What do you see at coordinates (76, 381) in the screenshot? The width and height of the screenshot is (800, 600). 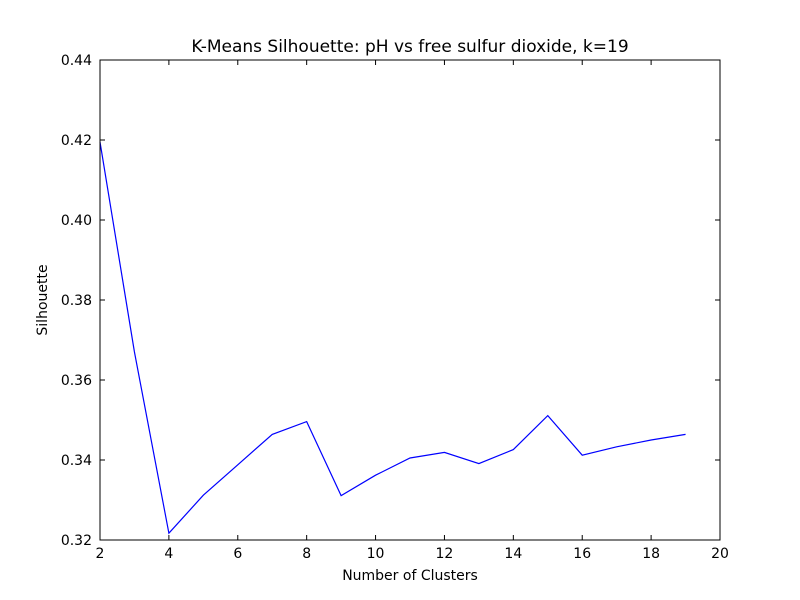 I see `y-tick-label: 0.36` at bounding box center [76, 381].